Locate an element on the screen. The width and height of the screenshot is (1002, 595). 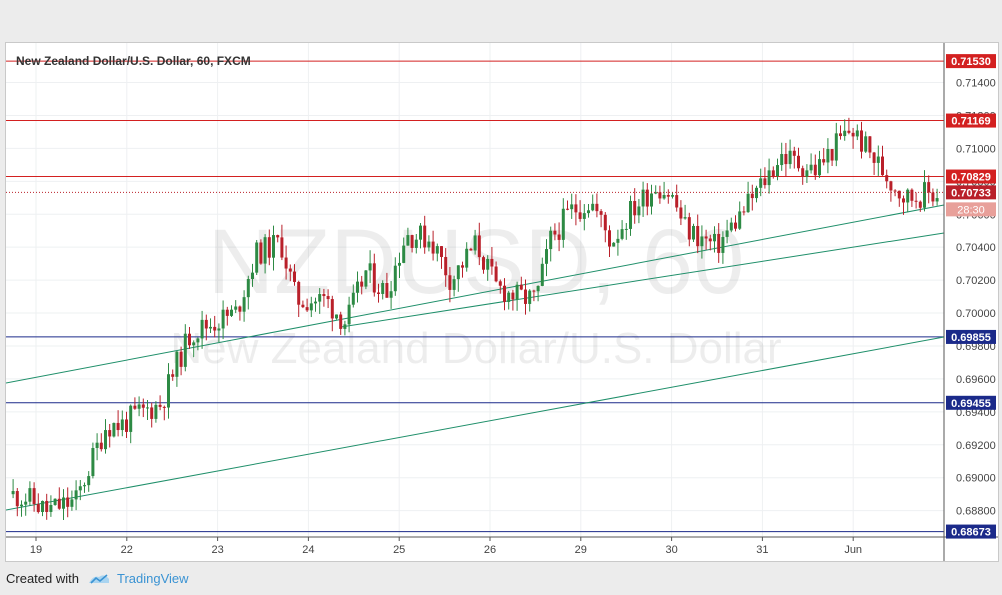
x-tick-label: Jun is located at coordinates (853, 550).